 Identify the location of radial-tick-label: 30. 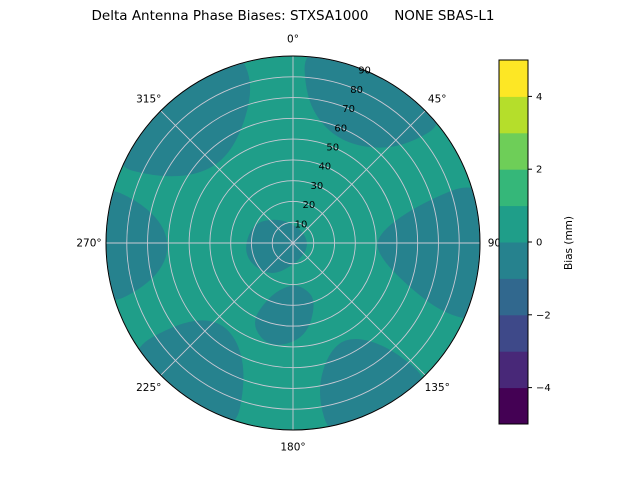
(316, 186).